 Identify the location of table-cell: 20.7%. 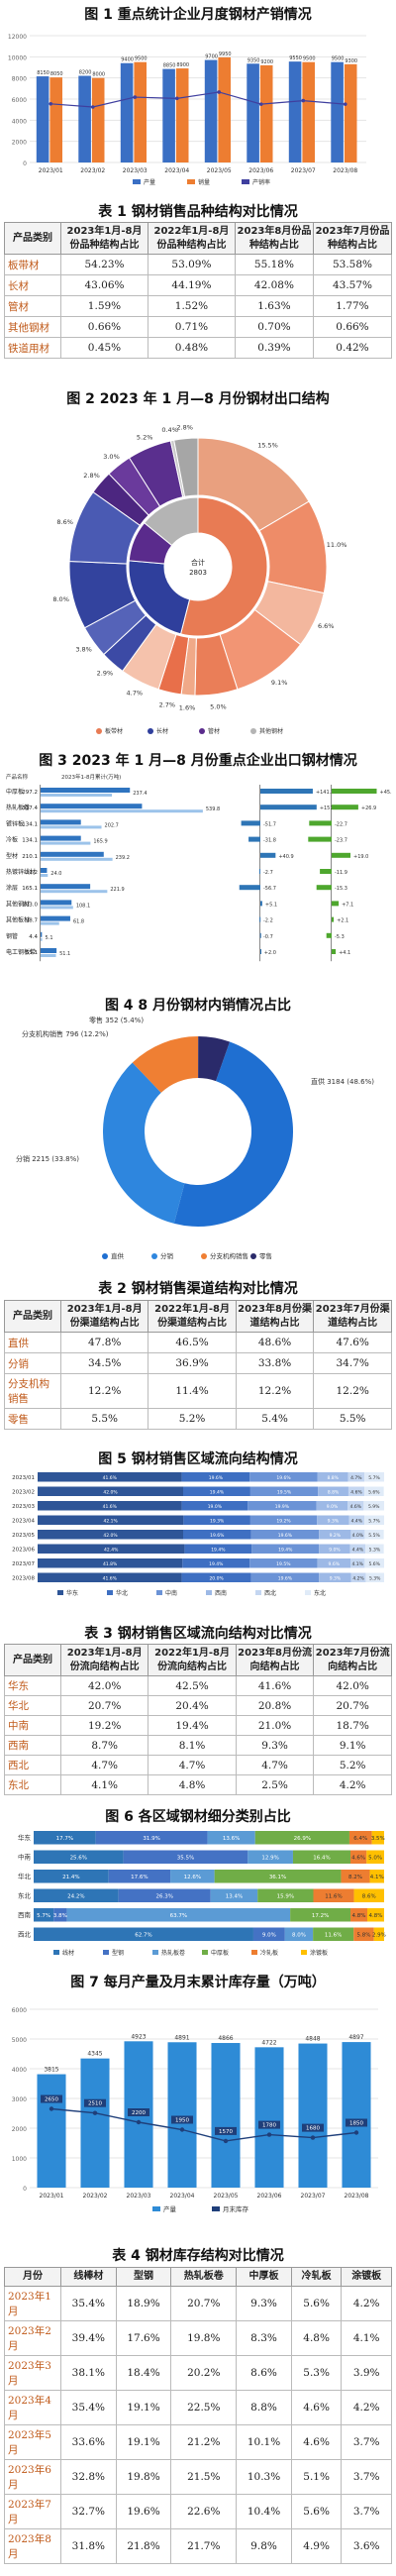
(104, 1705).